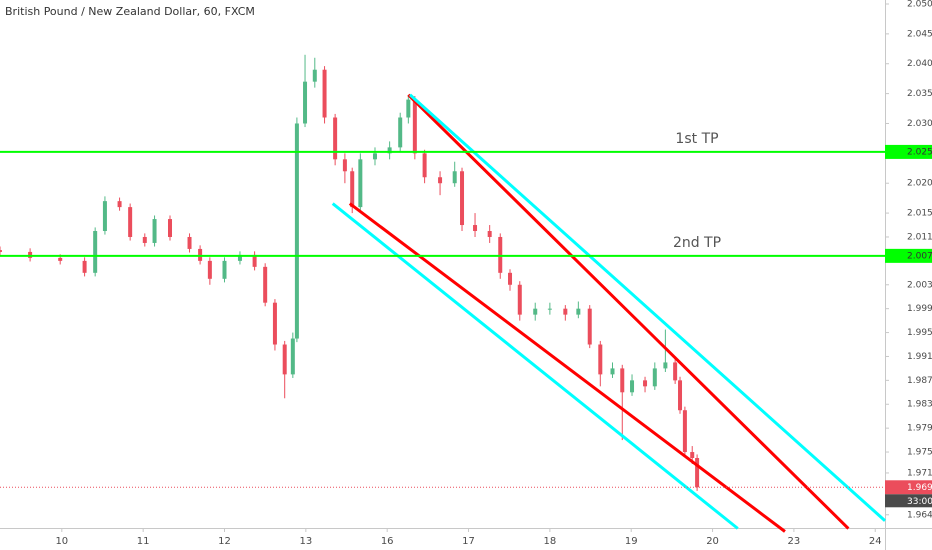 The width and height of the screenshot is (932, 550). Describe the element at coordinates (387, 541) in the screenshot. I see `x-tick-label: 16` at that location.